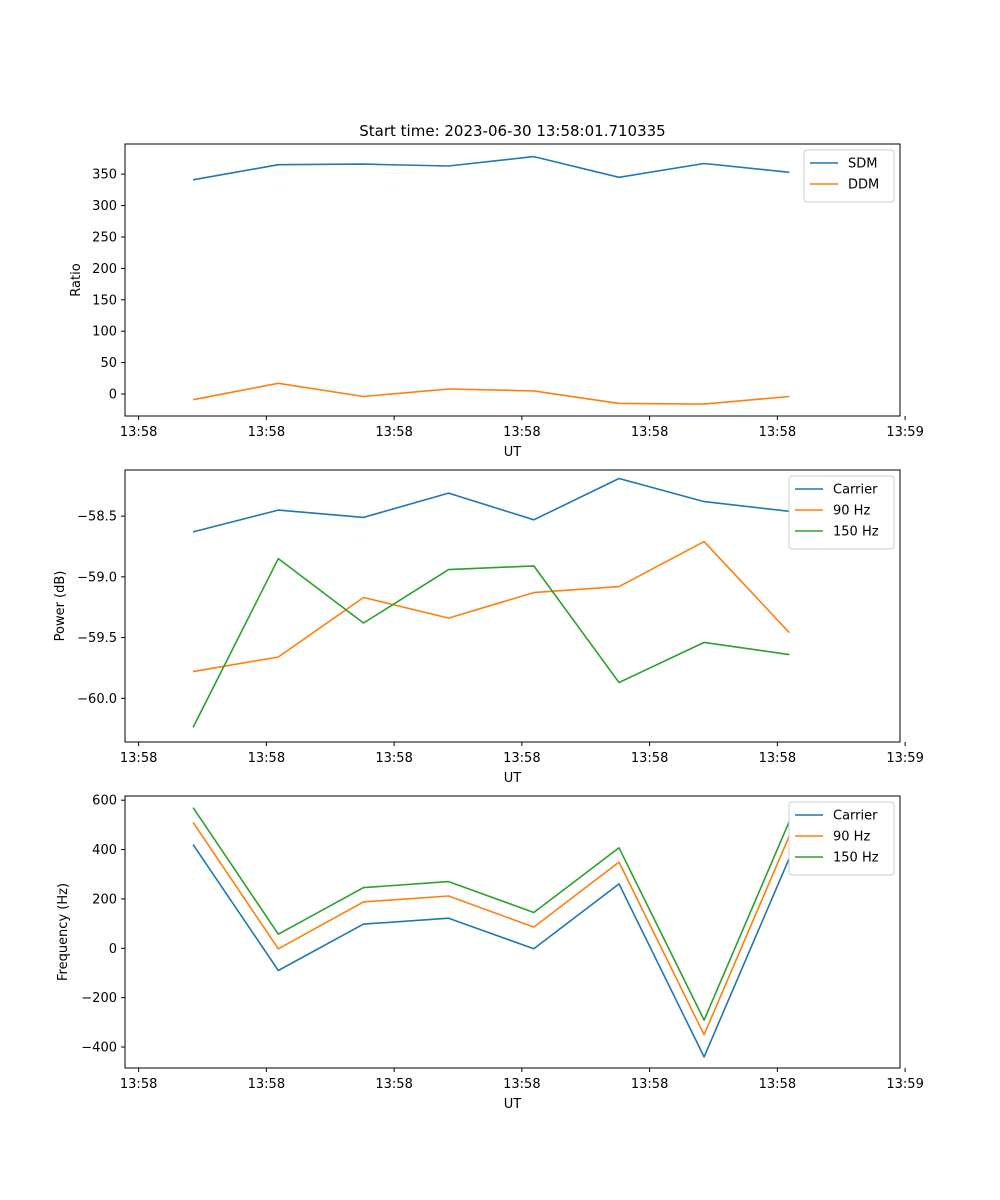 The height and width of the screenshot is (1200, 1000). I want to click on y-tick-label: 600, so click(104, 801).